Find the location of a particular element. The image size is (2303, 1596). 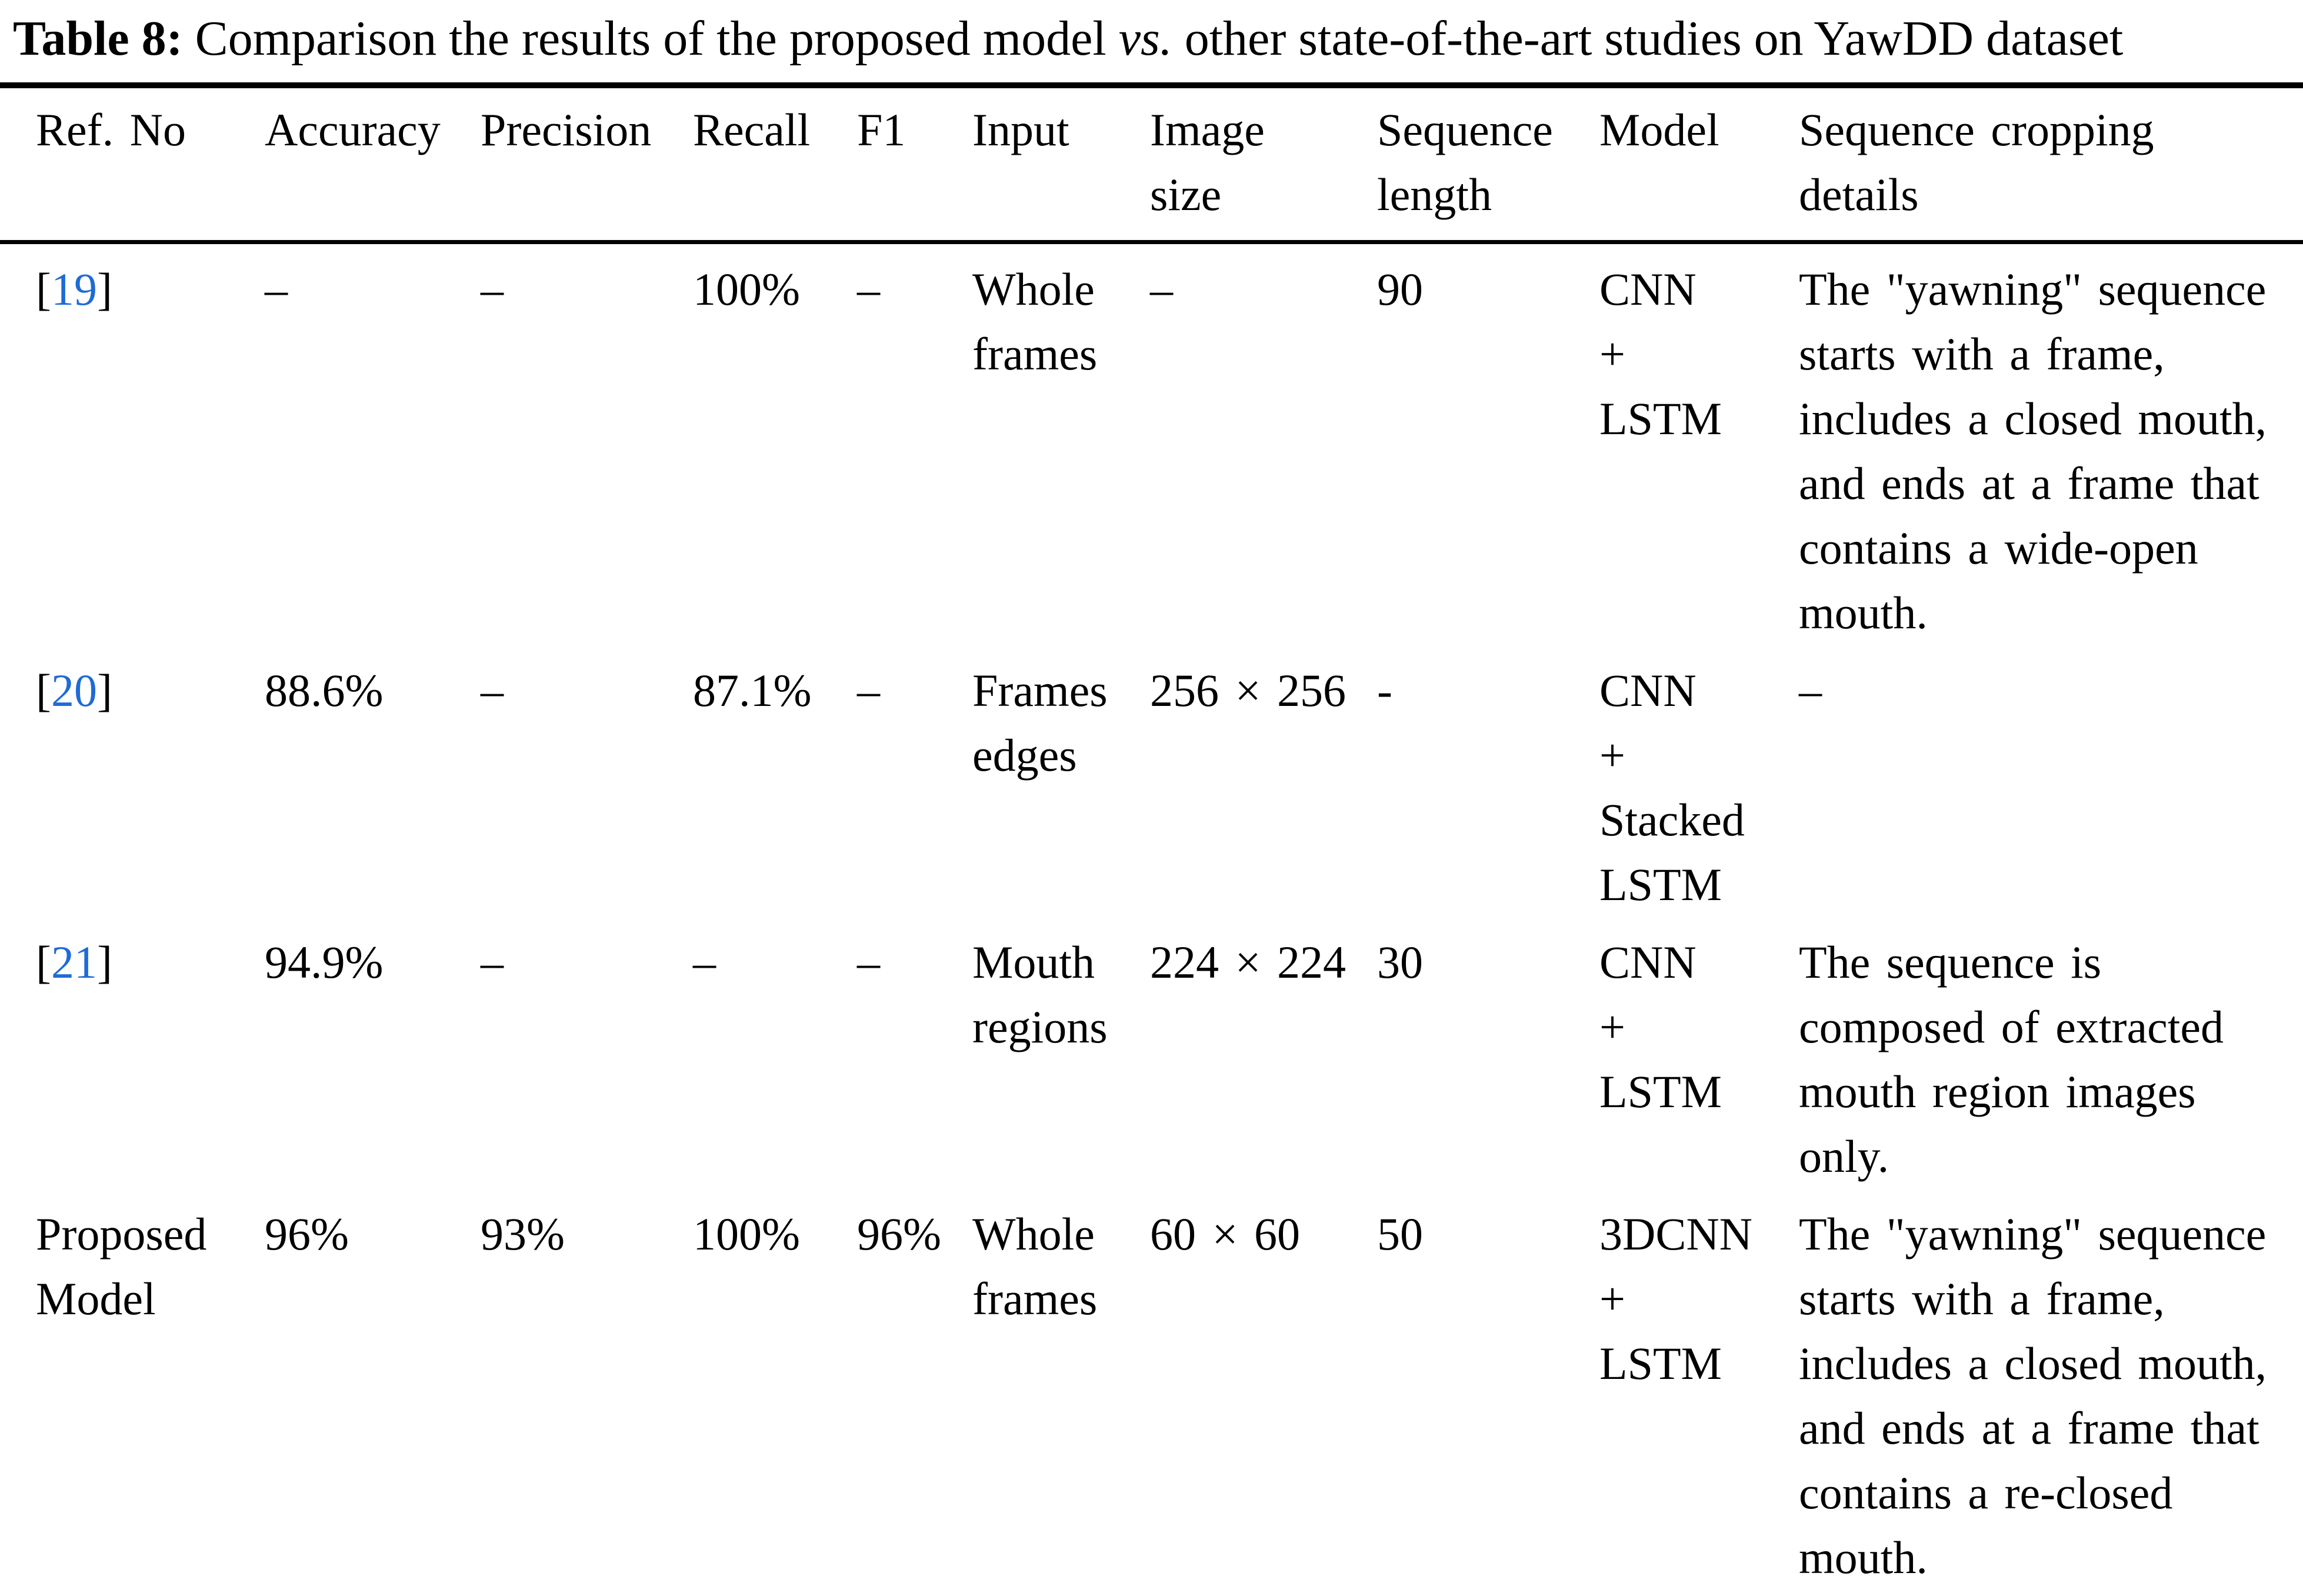

cell-image-size: 256 × 256 is located at coordinates (1248, 690).